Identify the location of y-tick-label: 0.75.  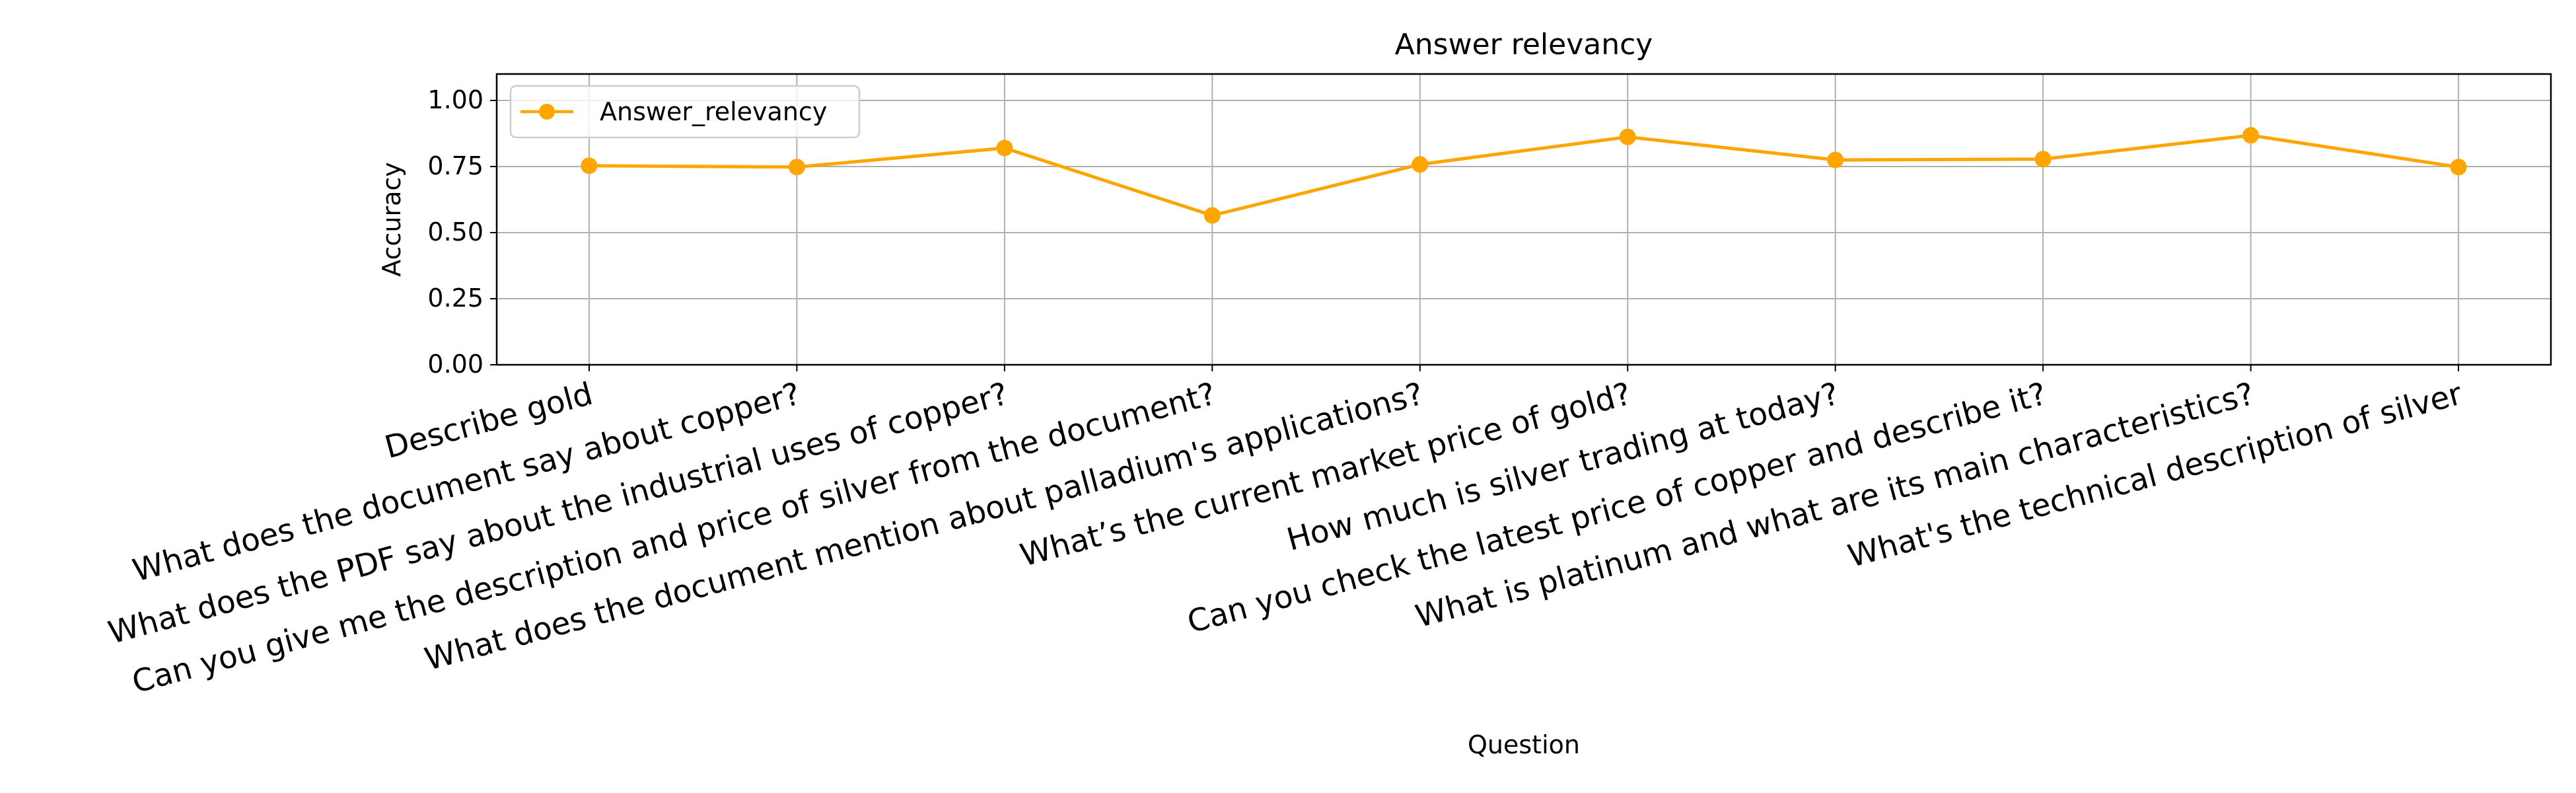
(455, 166).